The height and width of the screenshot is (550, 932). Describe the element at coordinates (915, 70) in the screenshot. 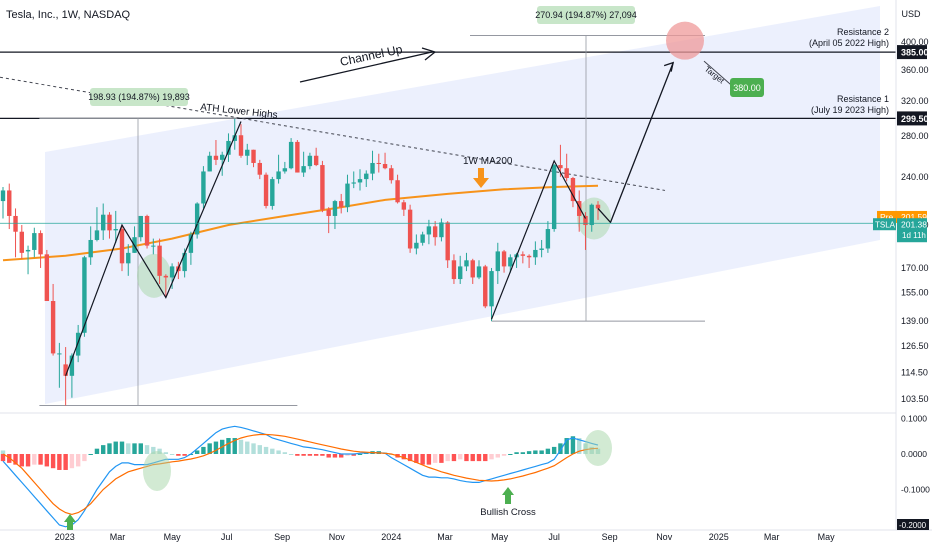

I see `price-tick-label: 360.00` at that location.